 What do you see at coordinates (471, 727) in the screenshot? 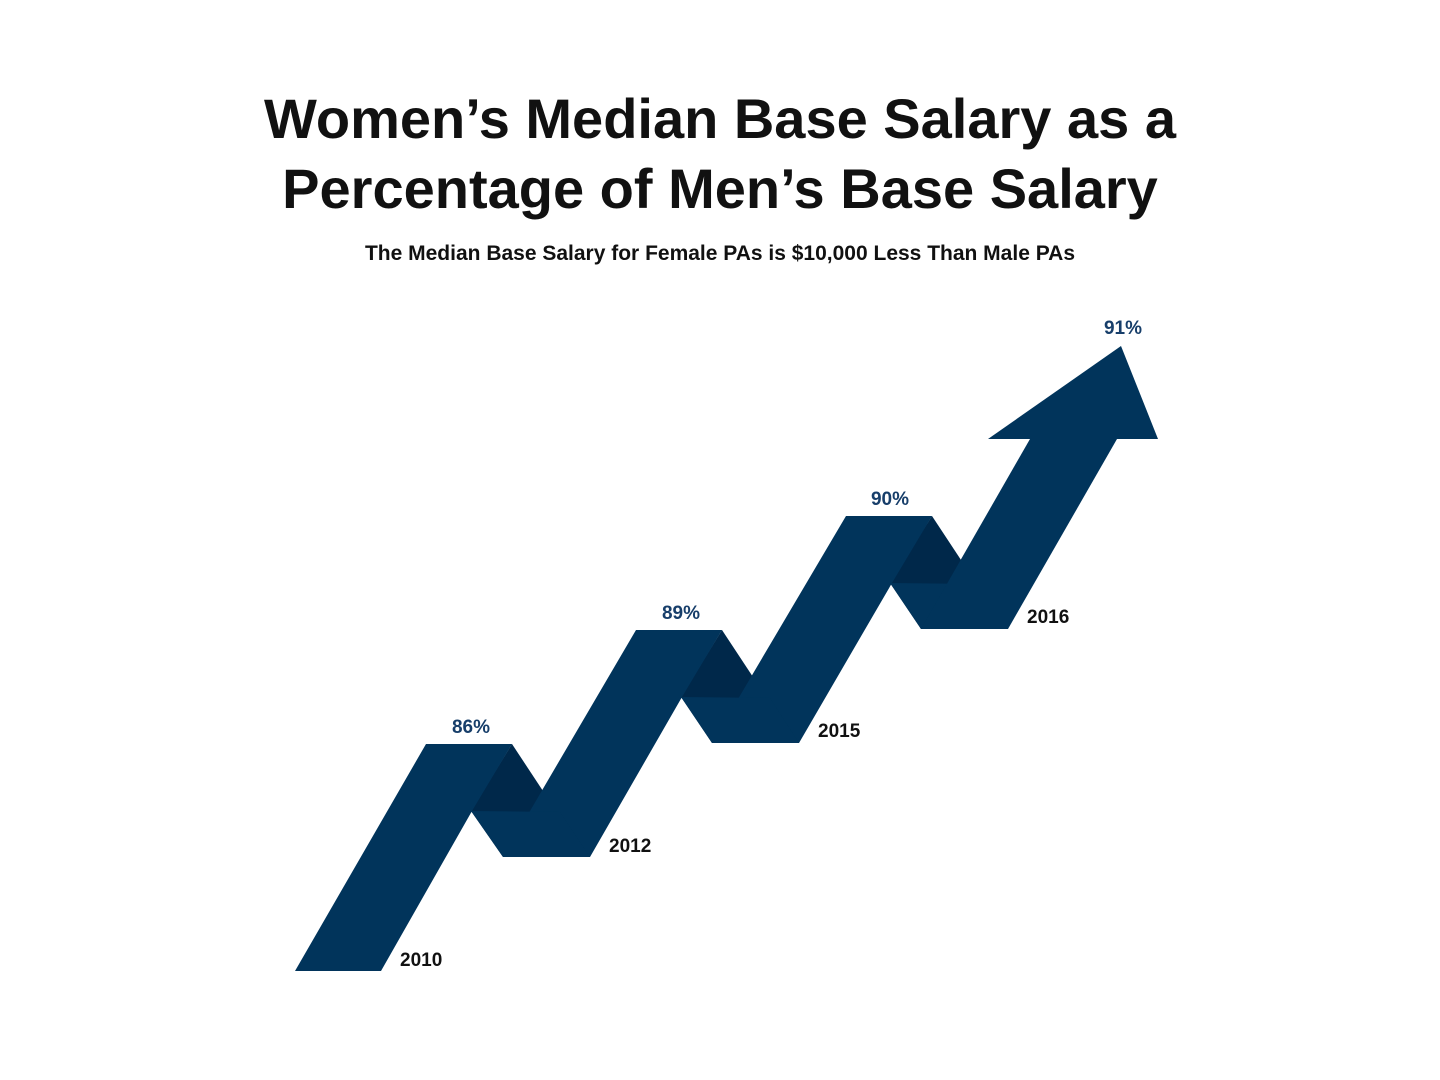
I see `value-label-2010: 86%` at bounding box center [471, 727].